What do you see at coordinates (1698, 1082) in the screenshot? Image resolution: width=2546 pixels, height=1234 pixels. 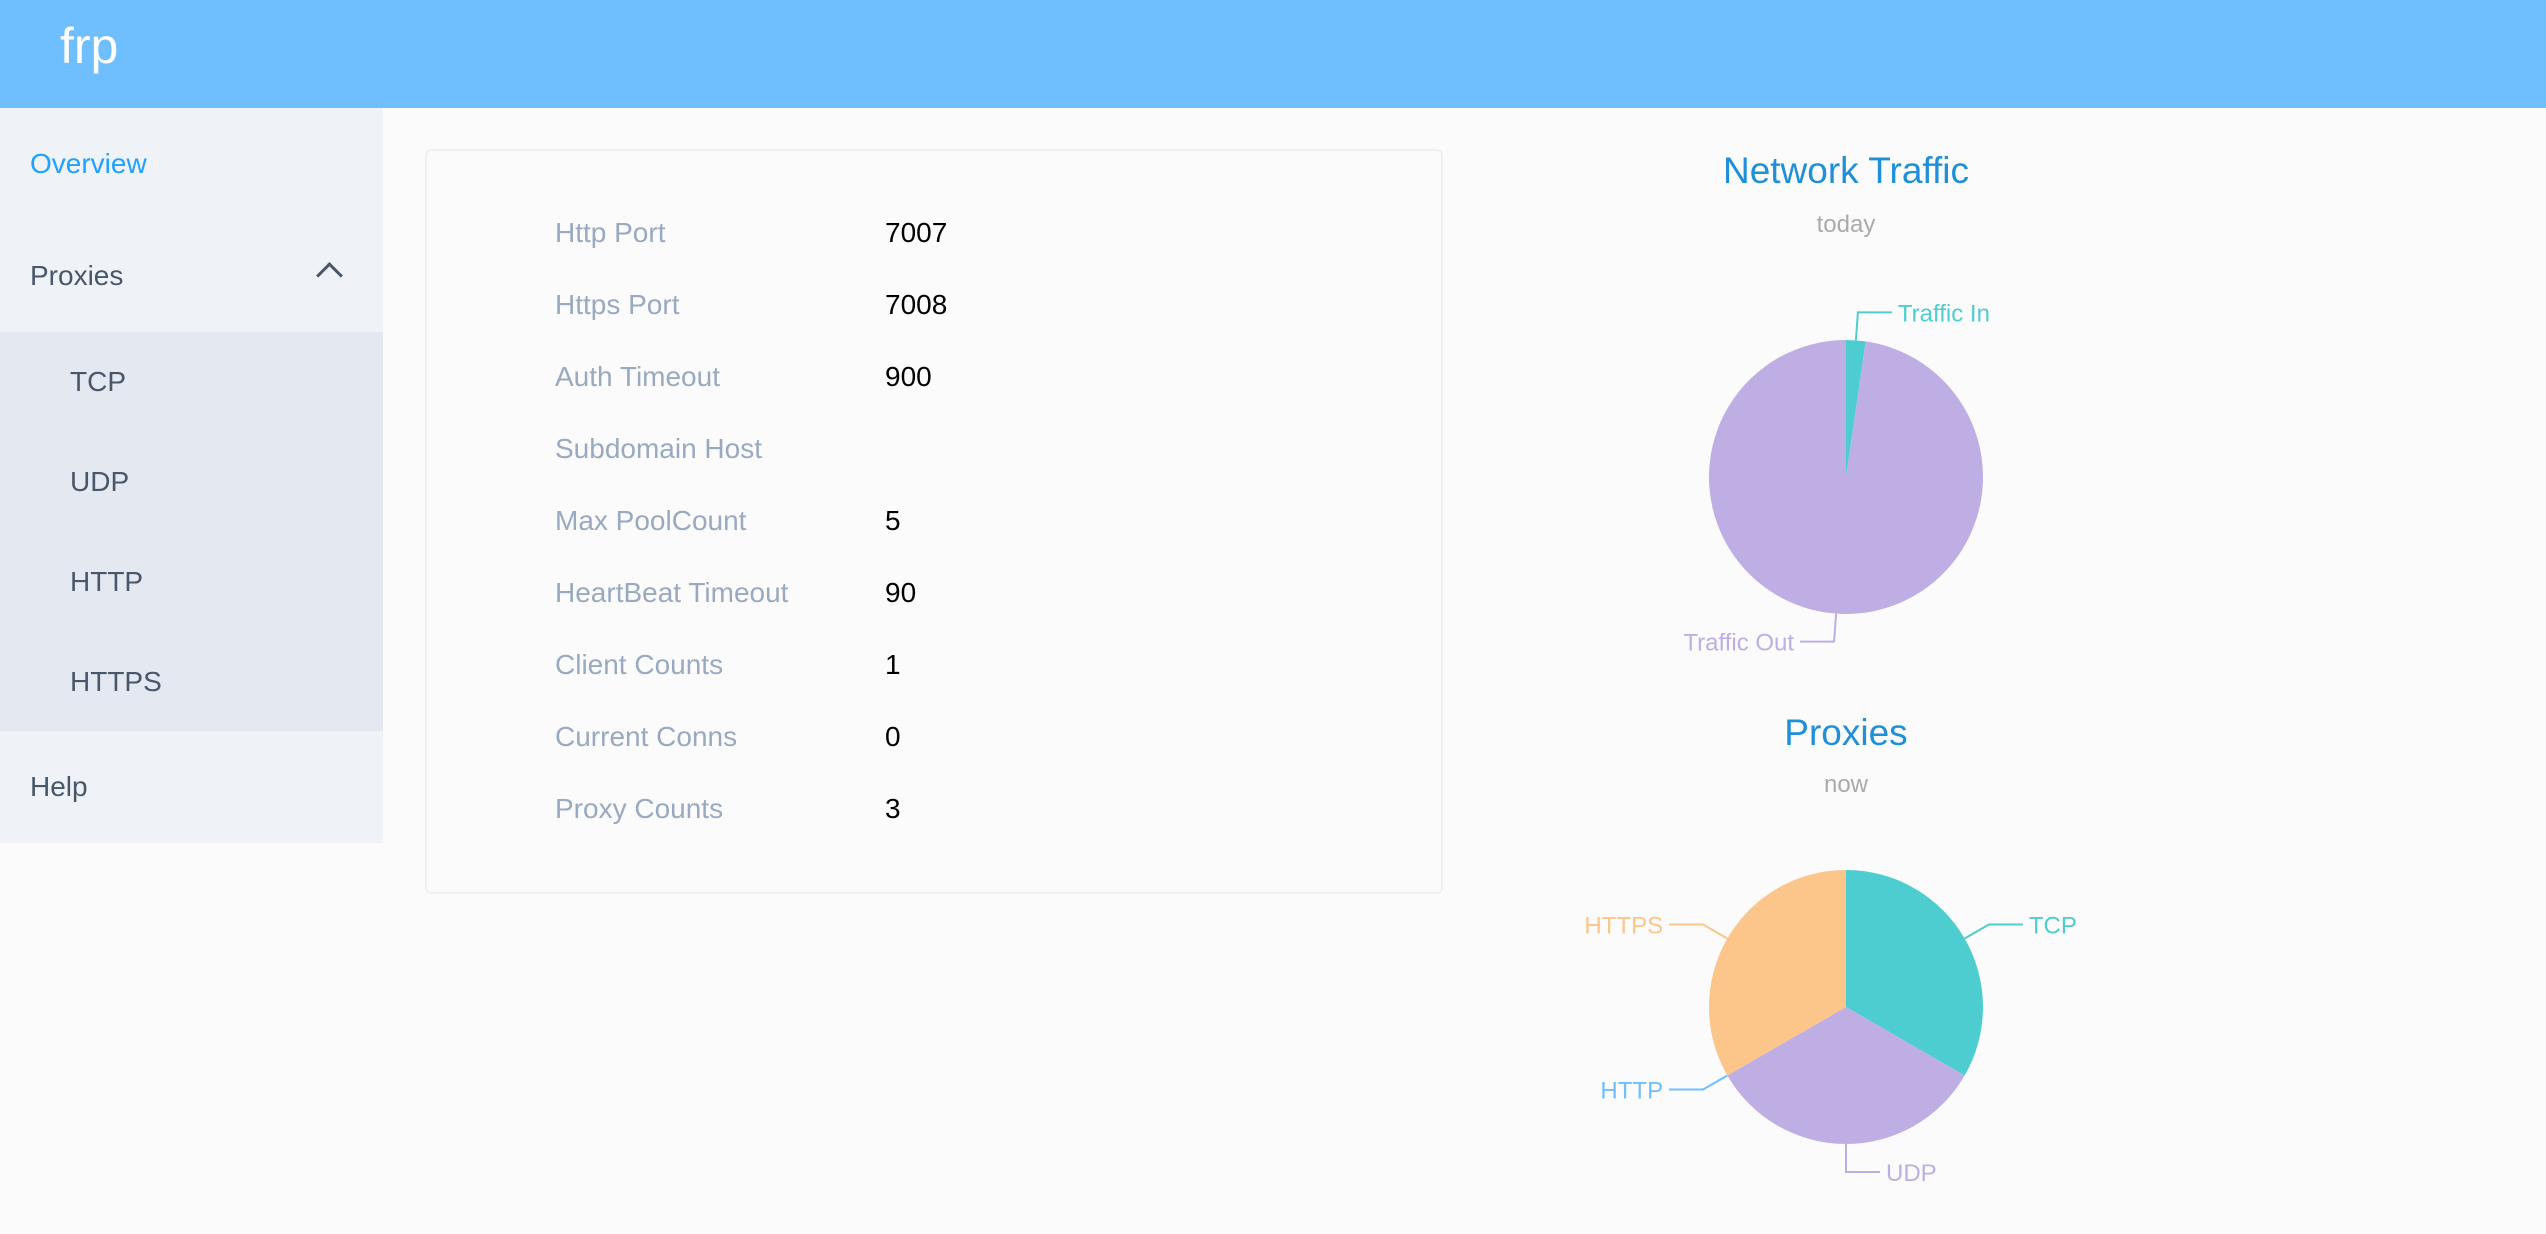 I see `label-line-http` at bounding box center [1698, 1082].